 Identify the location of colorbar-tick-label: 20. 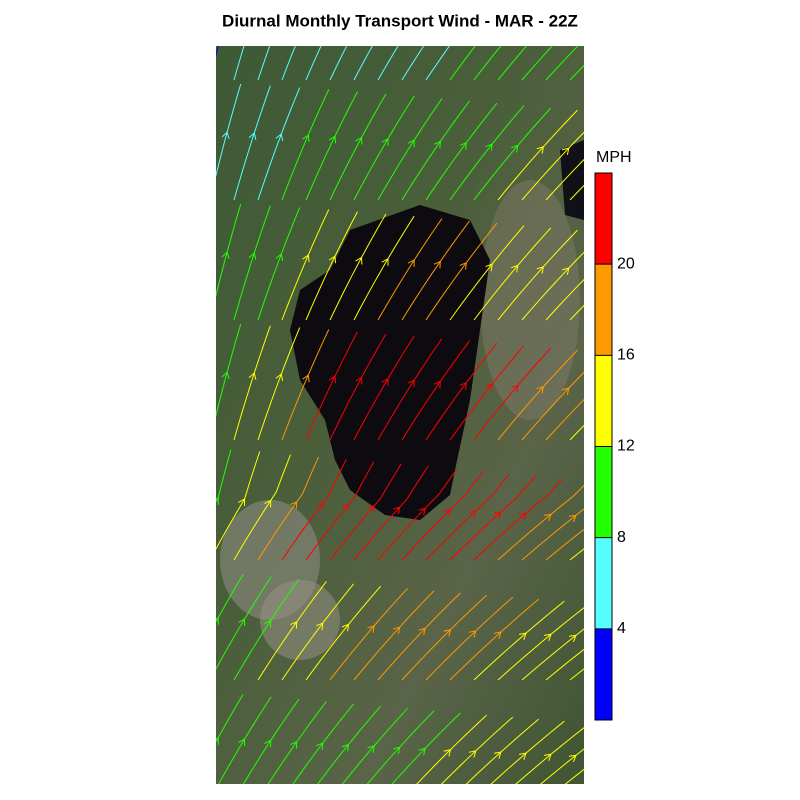
(626, 263).